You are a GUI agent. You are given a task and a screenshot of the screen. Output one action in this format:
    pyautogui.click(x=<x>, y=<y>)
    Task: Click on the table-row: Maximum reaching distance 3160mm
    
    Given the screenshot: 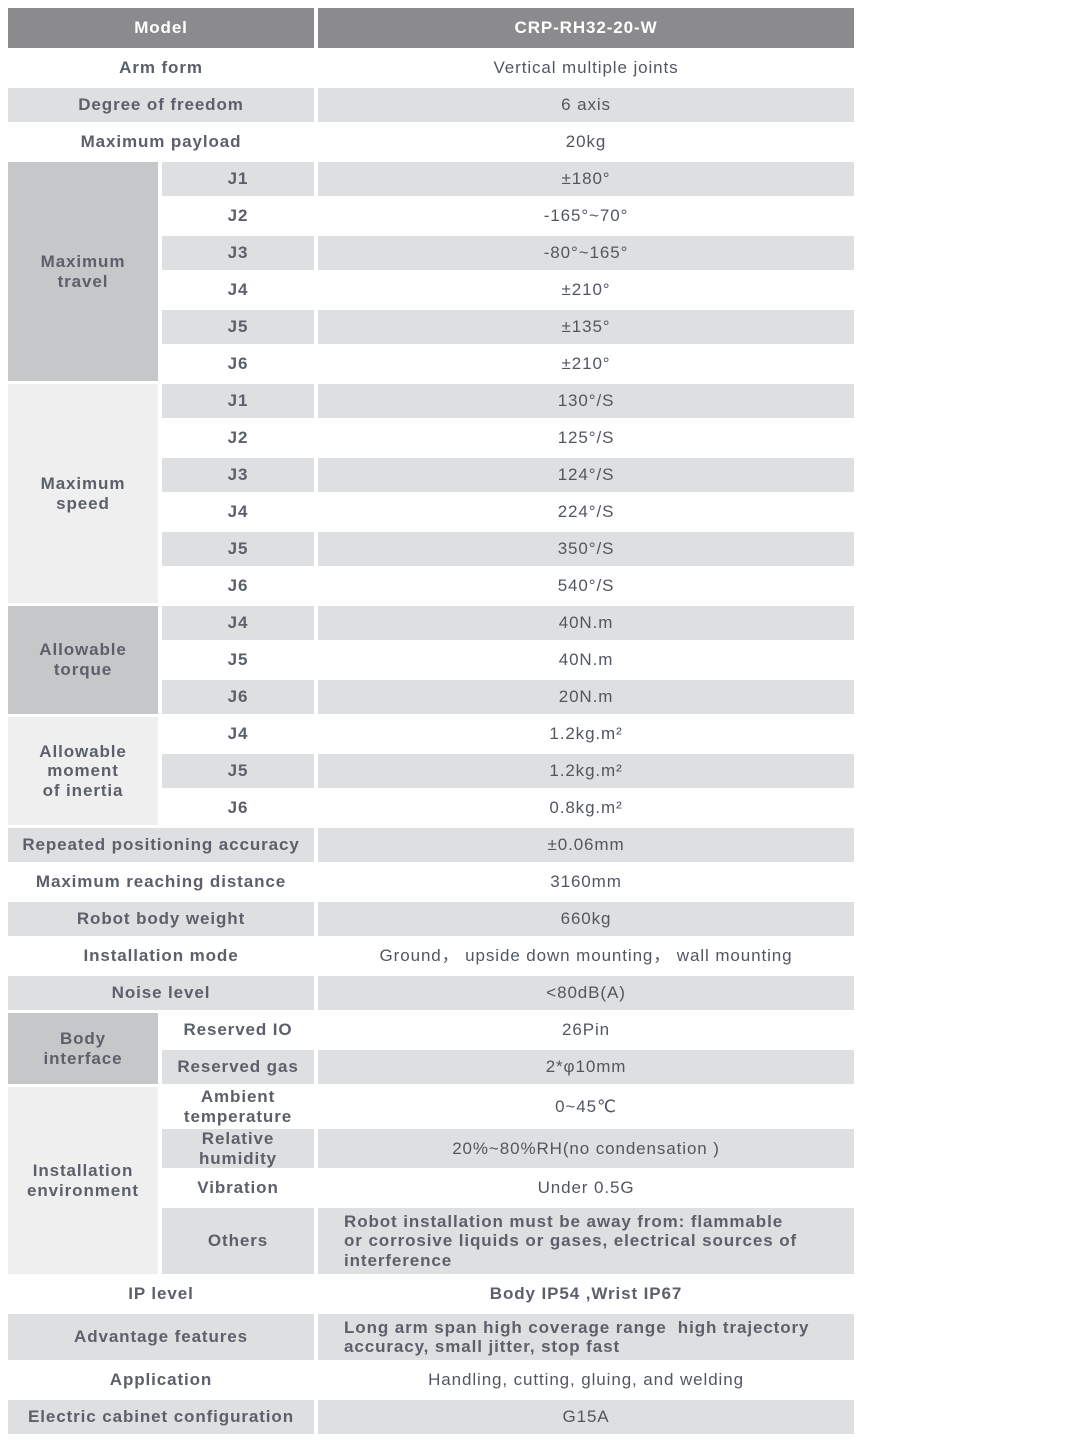 What is the action you would take?
    pyautogui.click(x=431, y=882)
    